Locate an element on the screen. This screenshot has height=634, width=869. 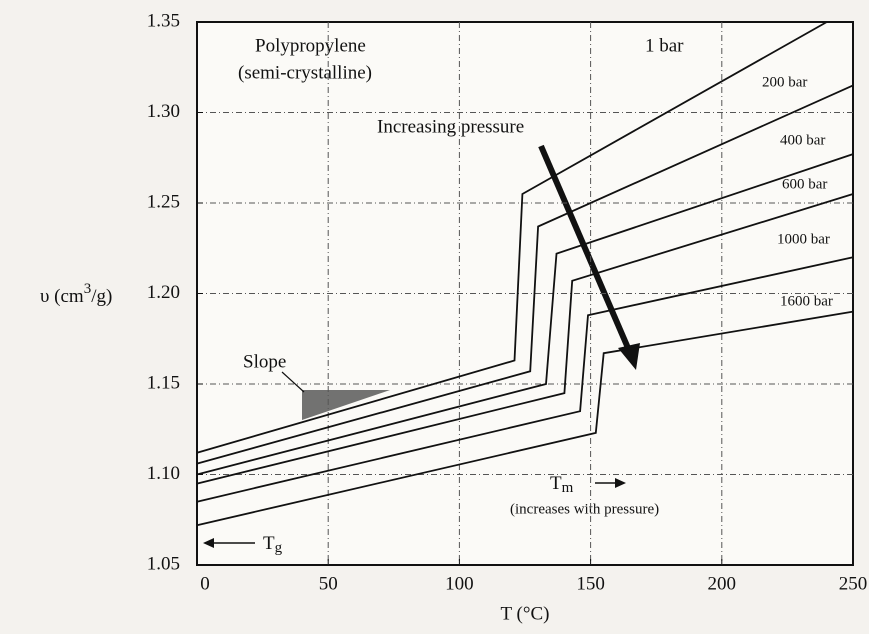
tg-label: Tg is located at coordinates (273, 544).